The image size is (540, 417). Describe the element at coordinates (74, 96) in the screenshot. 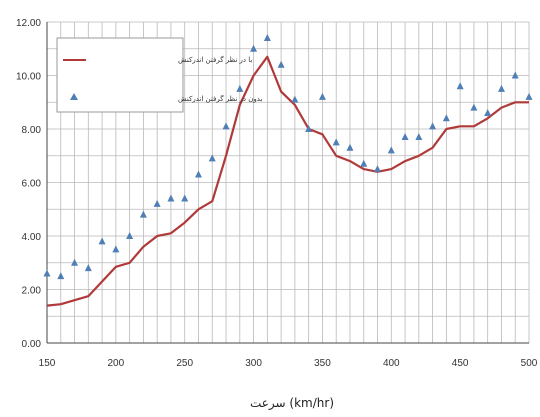

I see `legend-triangle-swatch` at that location.